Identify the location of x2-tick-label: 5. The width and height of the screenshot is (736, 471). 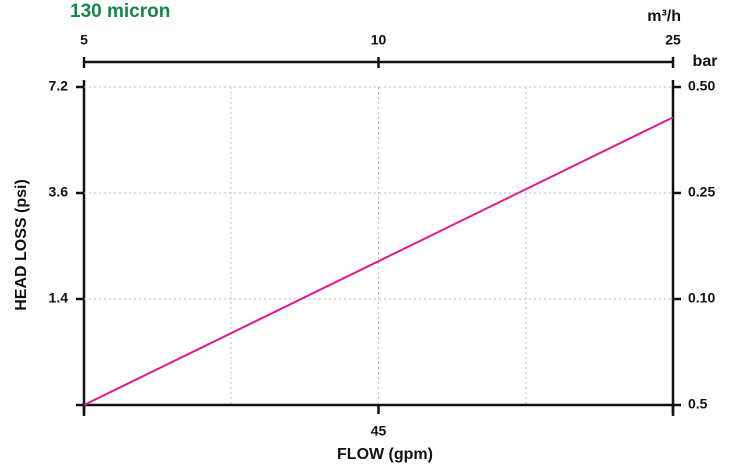
(84, 40).